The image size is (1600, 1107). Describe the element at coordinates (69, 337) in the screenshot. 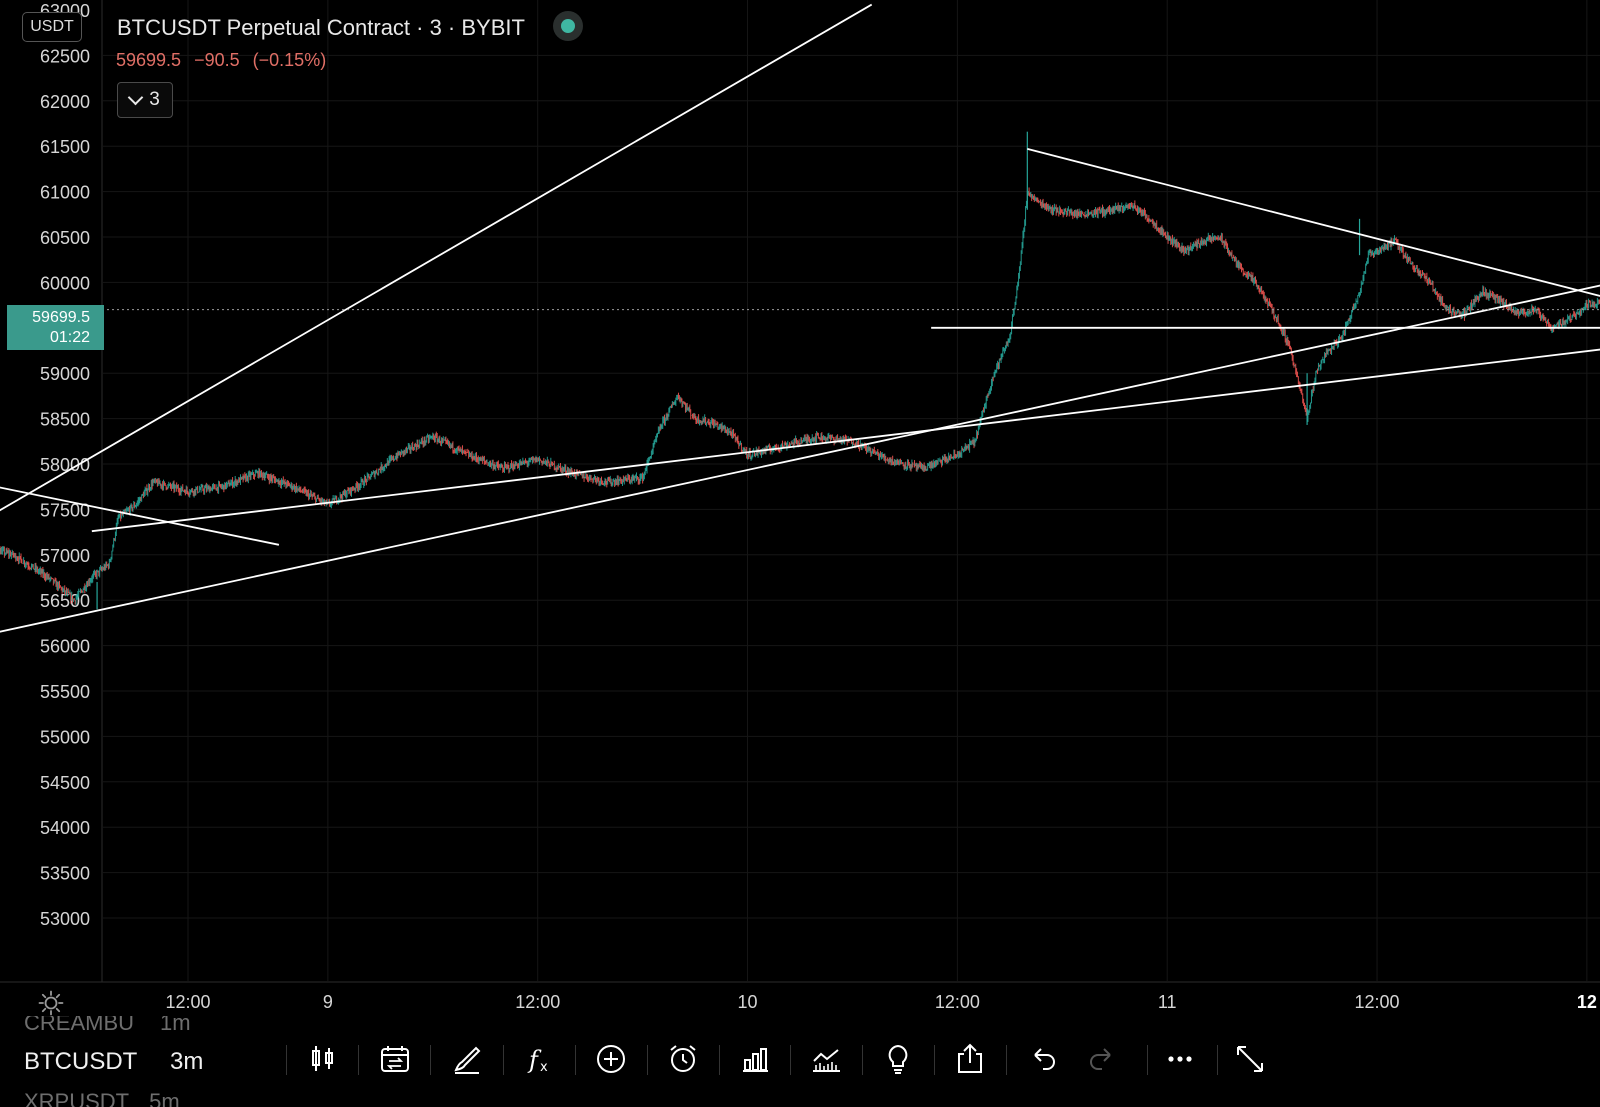

I see `bar-countdown: 01:22` at that location.